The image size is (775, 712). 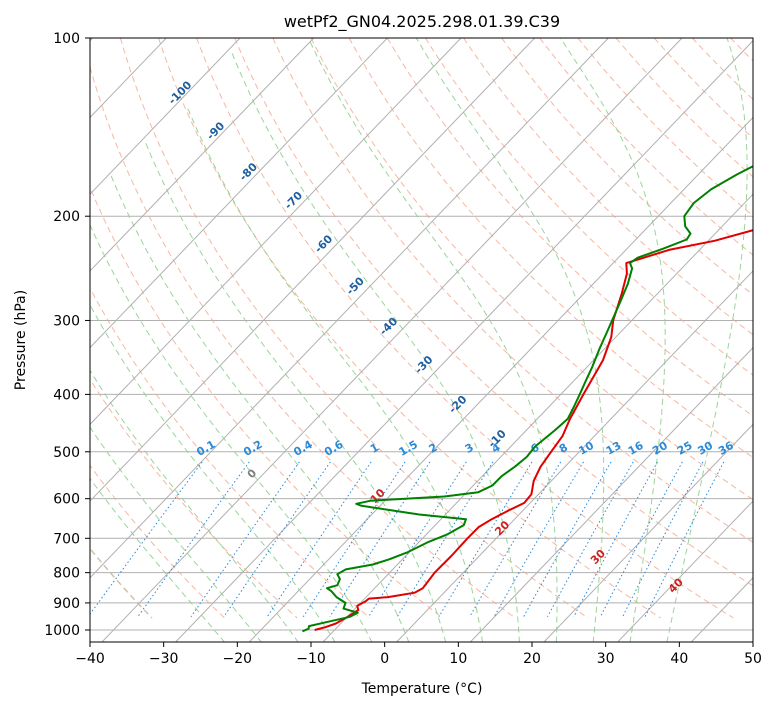 I want to click on y-tick-label: 300, so click(x=66, y=321).